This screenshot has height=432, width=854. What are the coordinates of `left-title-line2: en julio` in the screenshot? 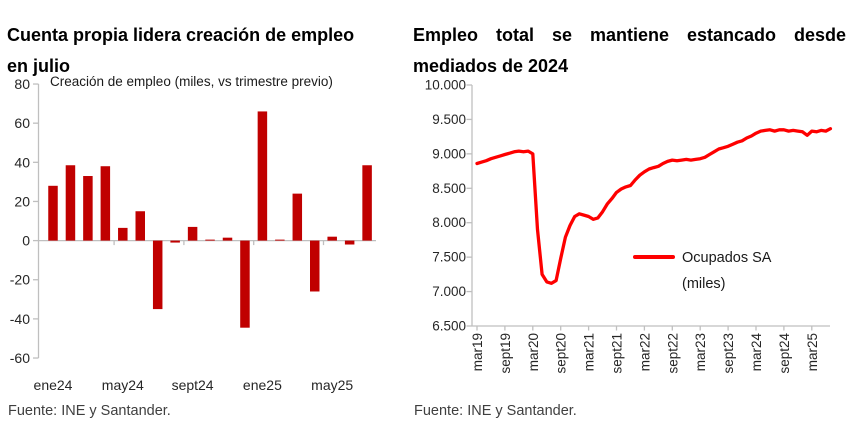 It's located at (38, 65).